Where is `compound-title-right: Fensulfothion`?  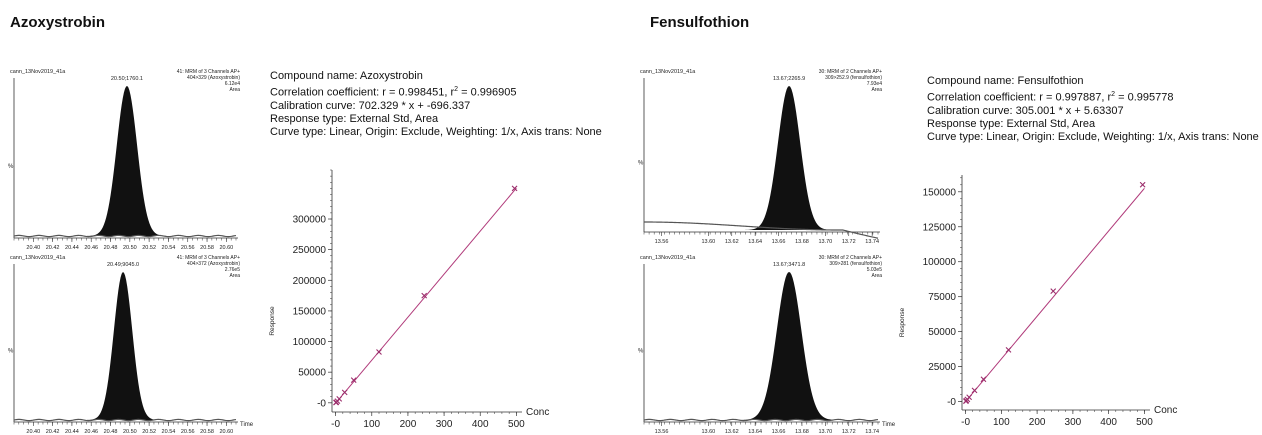 compound-title-right: Fensulfothion is located at coordinates (700, 22).